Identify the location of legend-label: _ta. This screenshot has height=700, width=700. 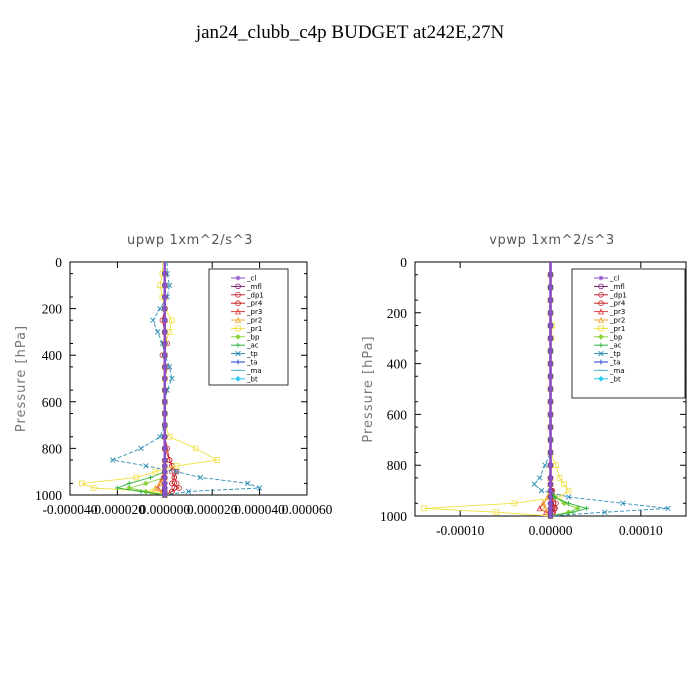
(615, 363).